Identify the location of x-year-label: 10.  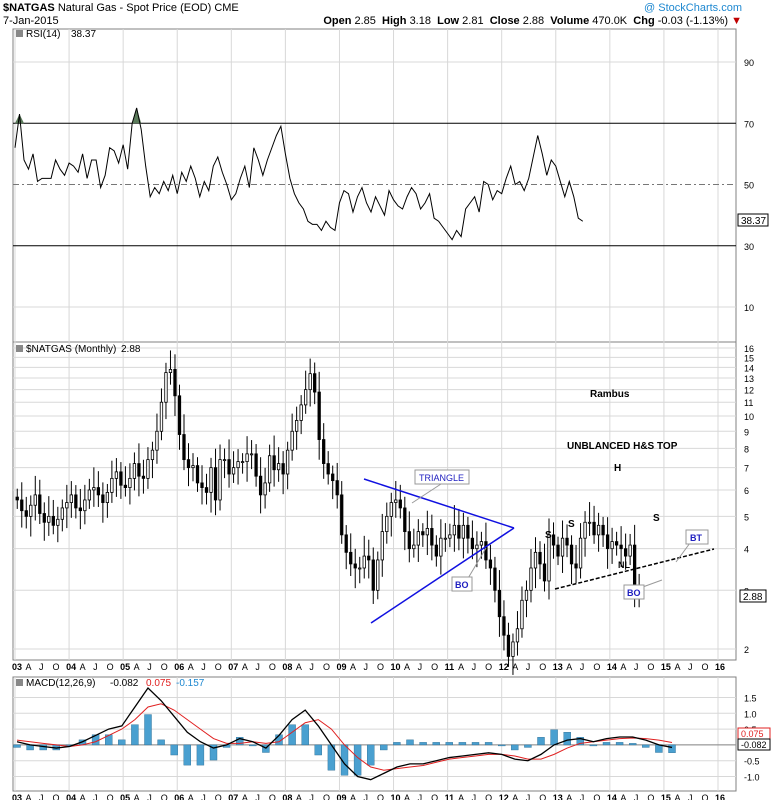
(396, 796).